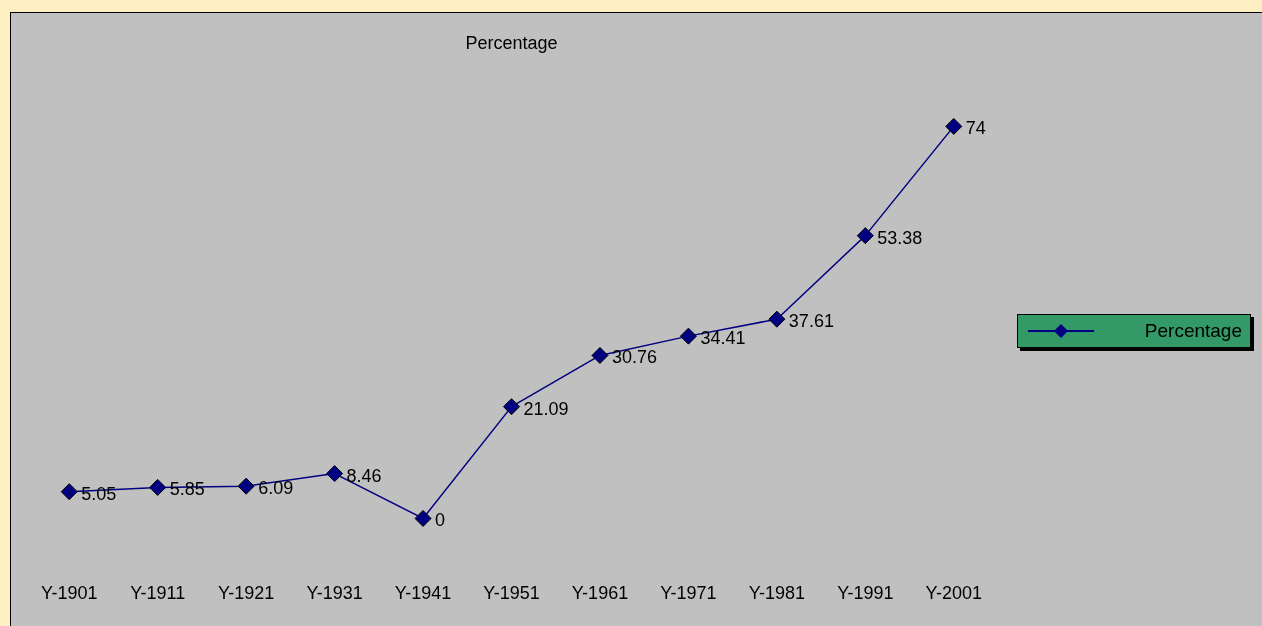 The image size is (1262, 626). I want to click on x-tick-label: Y-1971, so click(688, 593).